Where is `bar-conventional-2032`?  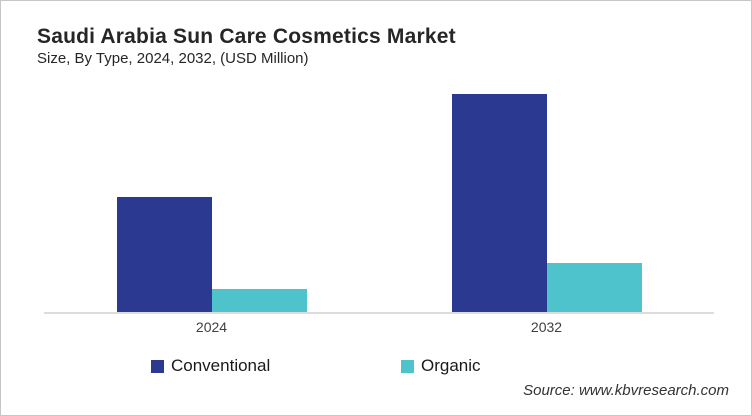 bar-conventional-2032 is located at coordinates (499, 203).